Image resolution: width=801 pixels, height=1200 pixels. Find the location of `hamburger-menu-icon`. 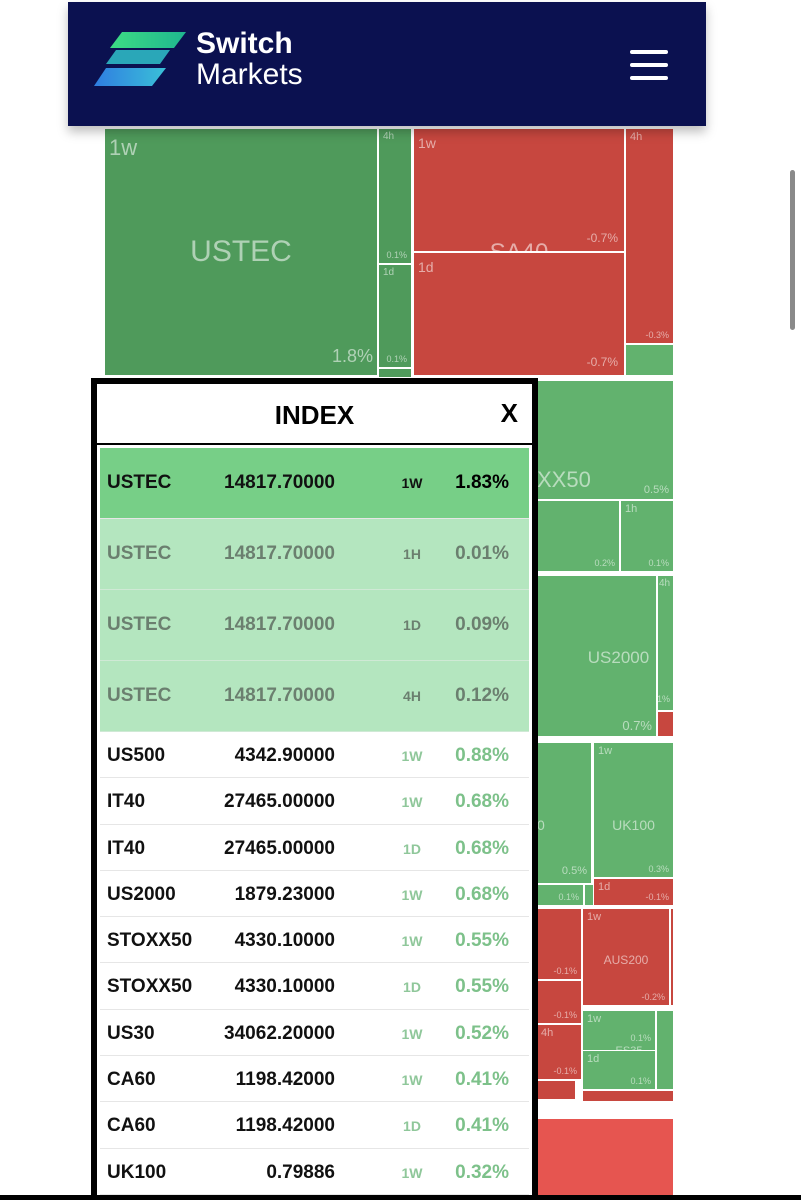

hamburger-menu-icon is located at coordinates (650, 65).